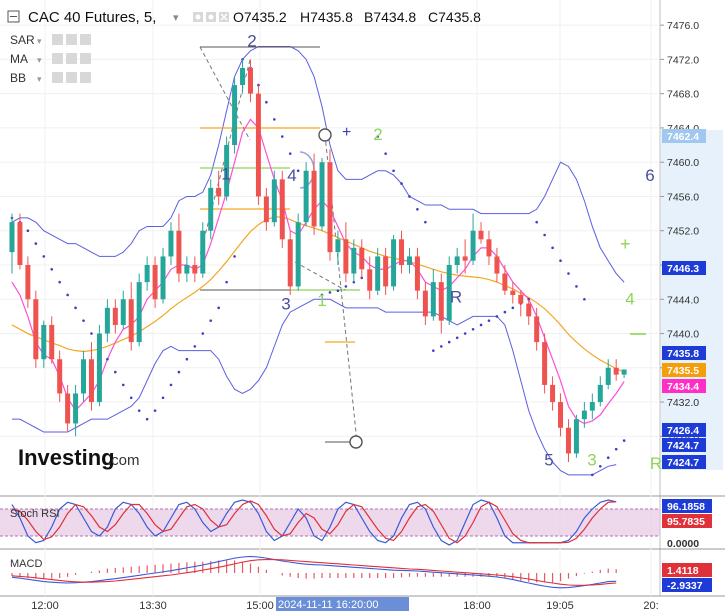 The image size is (725, 611). I want to click on wave-label: 6, so click(649, 175).